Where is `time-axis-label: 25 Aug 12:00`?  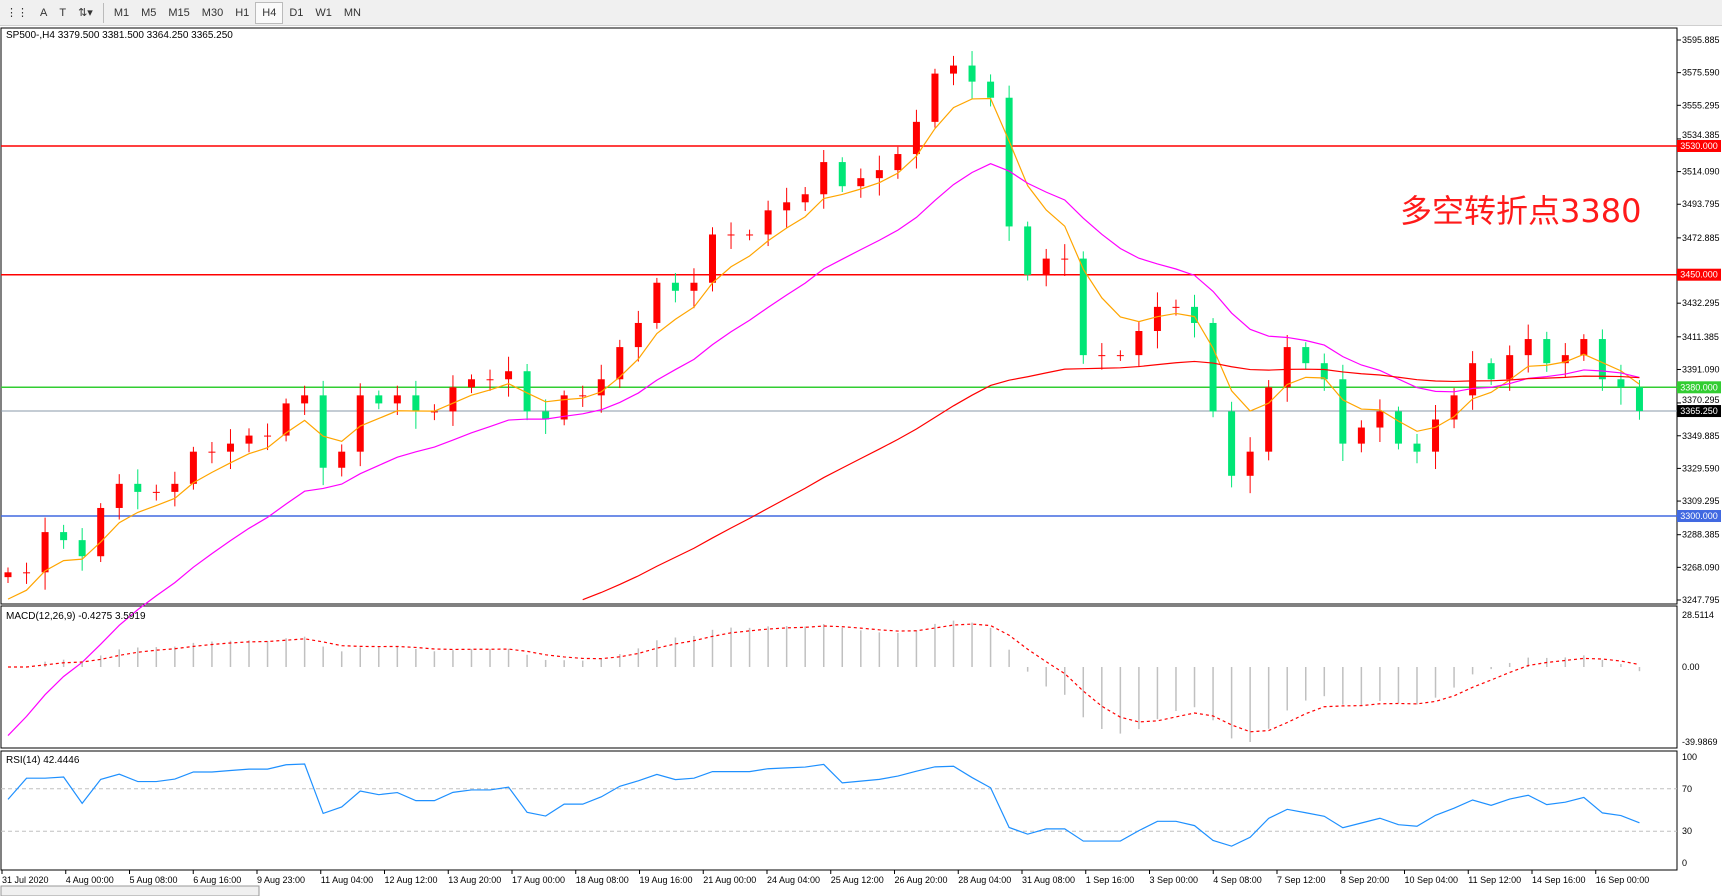
time-axis-label: 25 Aug 12:00 is located at coordinates (857, 880).